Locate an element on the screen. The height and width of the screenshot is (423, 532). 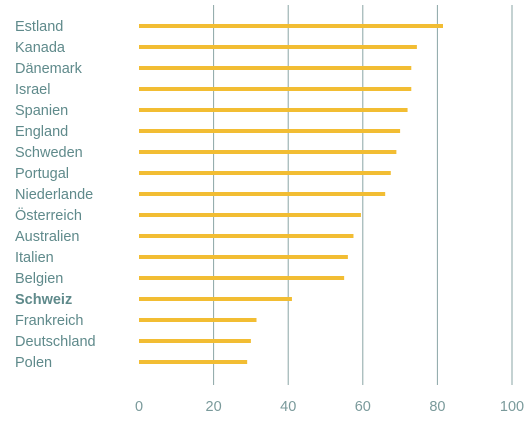
x-tick-label: 20 is located at coordinates (214, 407).